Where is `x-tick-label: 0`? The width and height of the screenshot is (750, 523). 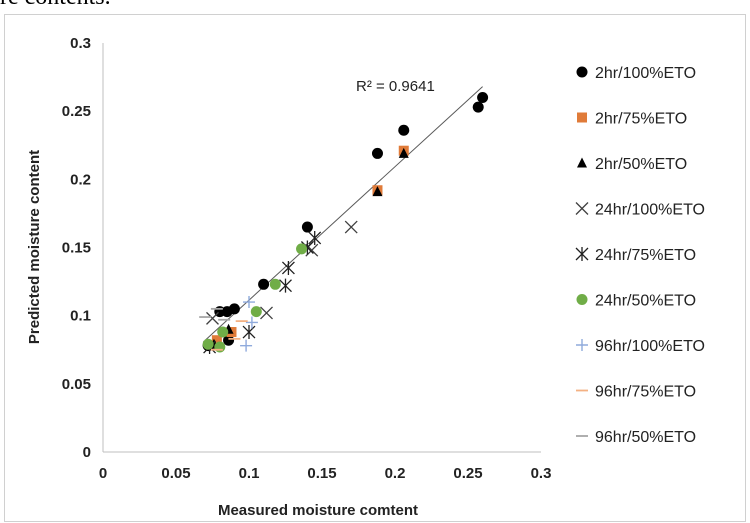 x-tick-label: 0 is located at coordinates (103, 473).